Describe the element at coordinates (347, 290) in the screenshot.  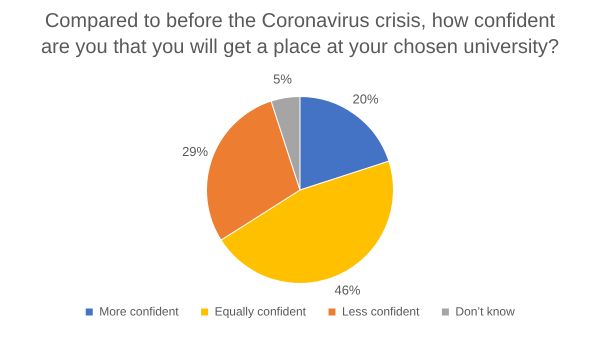
I see `data-label: 46%` at that location.